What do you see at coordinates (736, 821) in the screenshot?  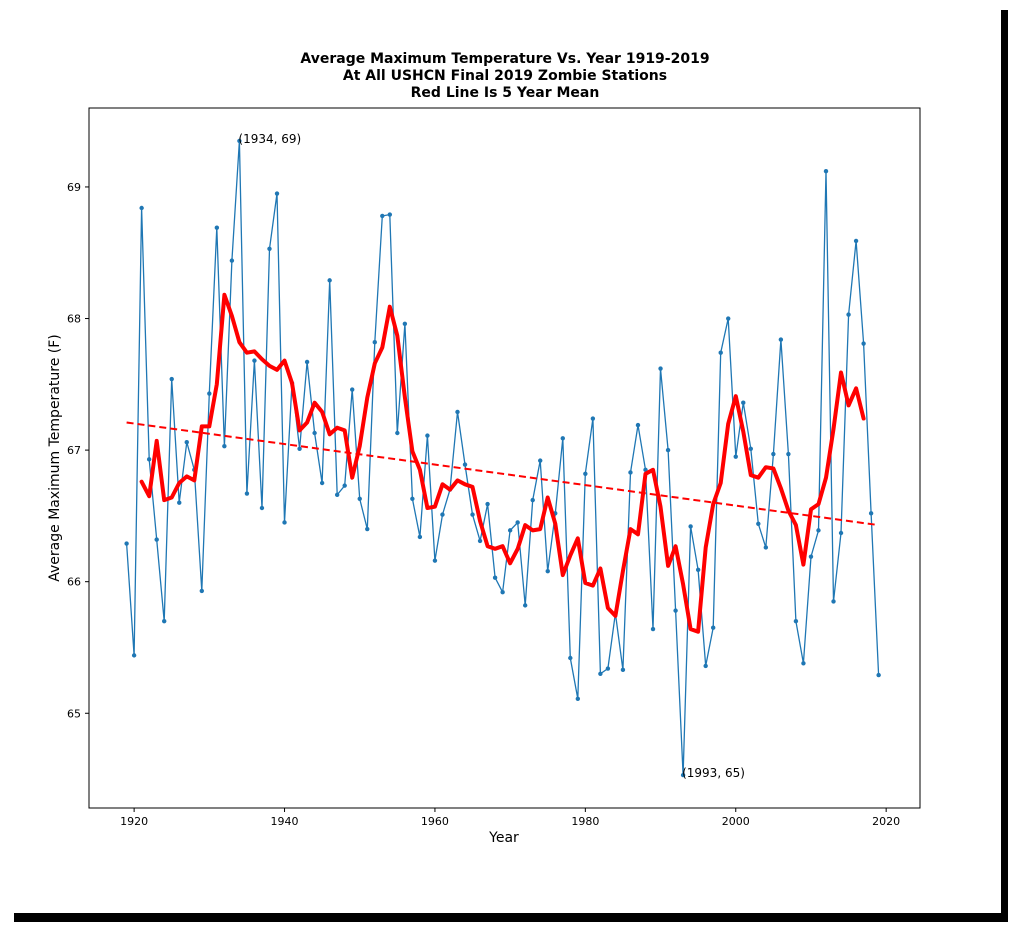 I see `x-tick-label: 2000` at bounding box center [736, 821].